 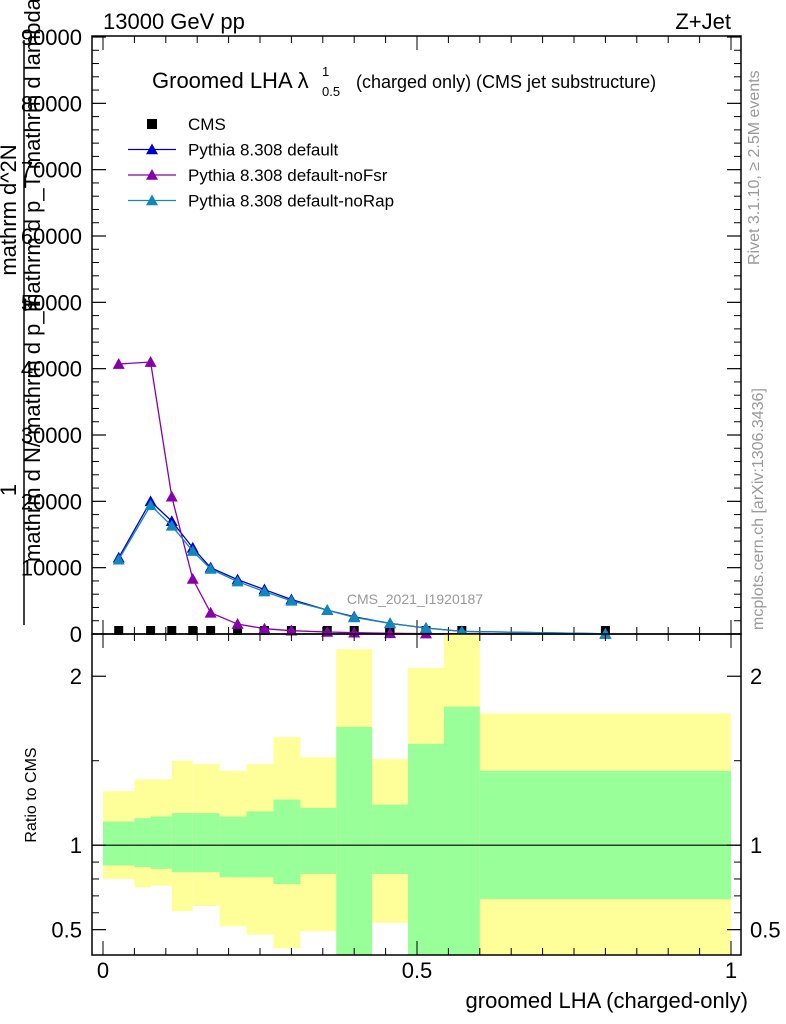 I want to click on legend-label: Pythia 8.308 default-noFsr, so click(x=288, y=175).